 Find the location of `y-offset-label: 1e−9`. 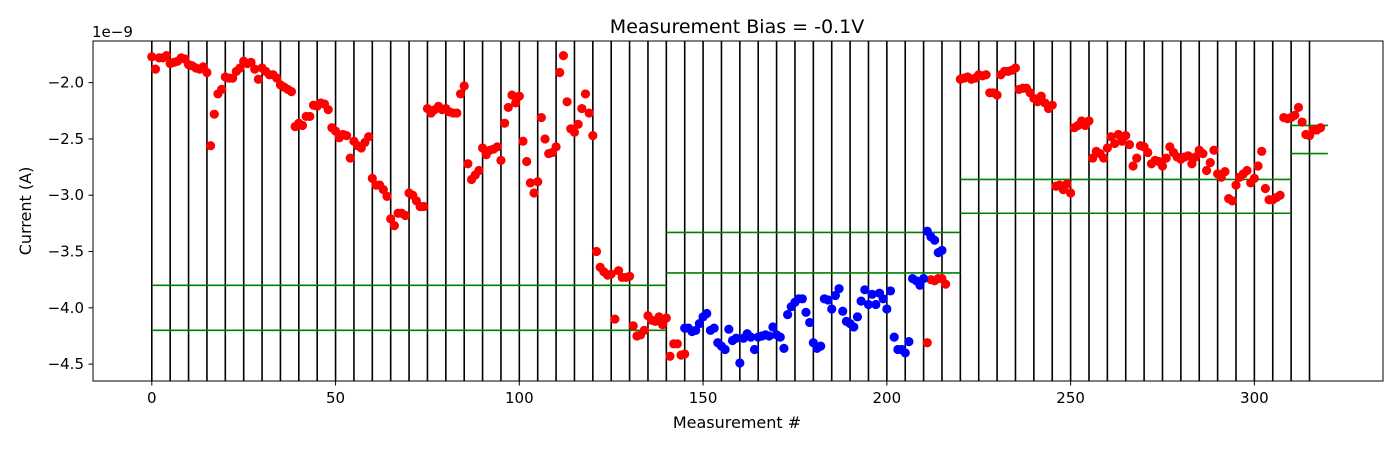

y-offset-label: 1e−9 is located at coordinates (112, 32).